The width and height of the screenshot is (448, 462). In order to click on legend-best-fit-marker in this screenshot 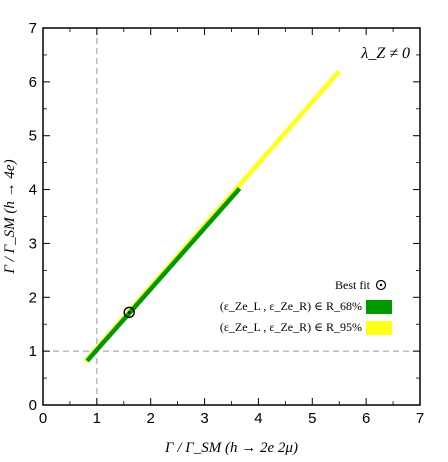, I will do `click(381, 285)`.